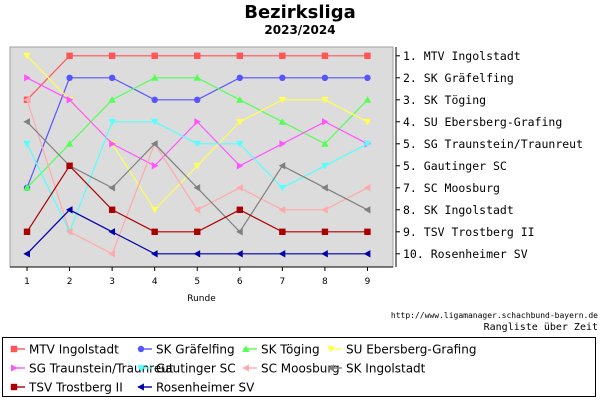 This screenshot has width=600, height=400. What do you see at coordinates (465, 254) in the screenshot?
I see `rank-label: 10. Rosenheimer SV` at bounding box center [465, 254].